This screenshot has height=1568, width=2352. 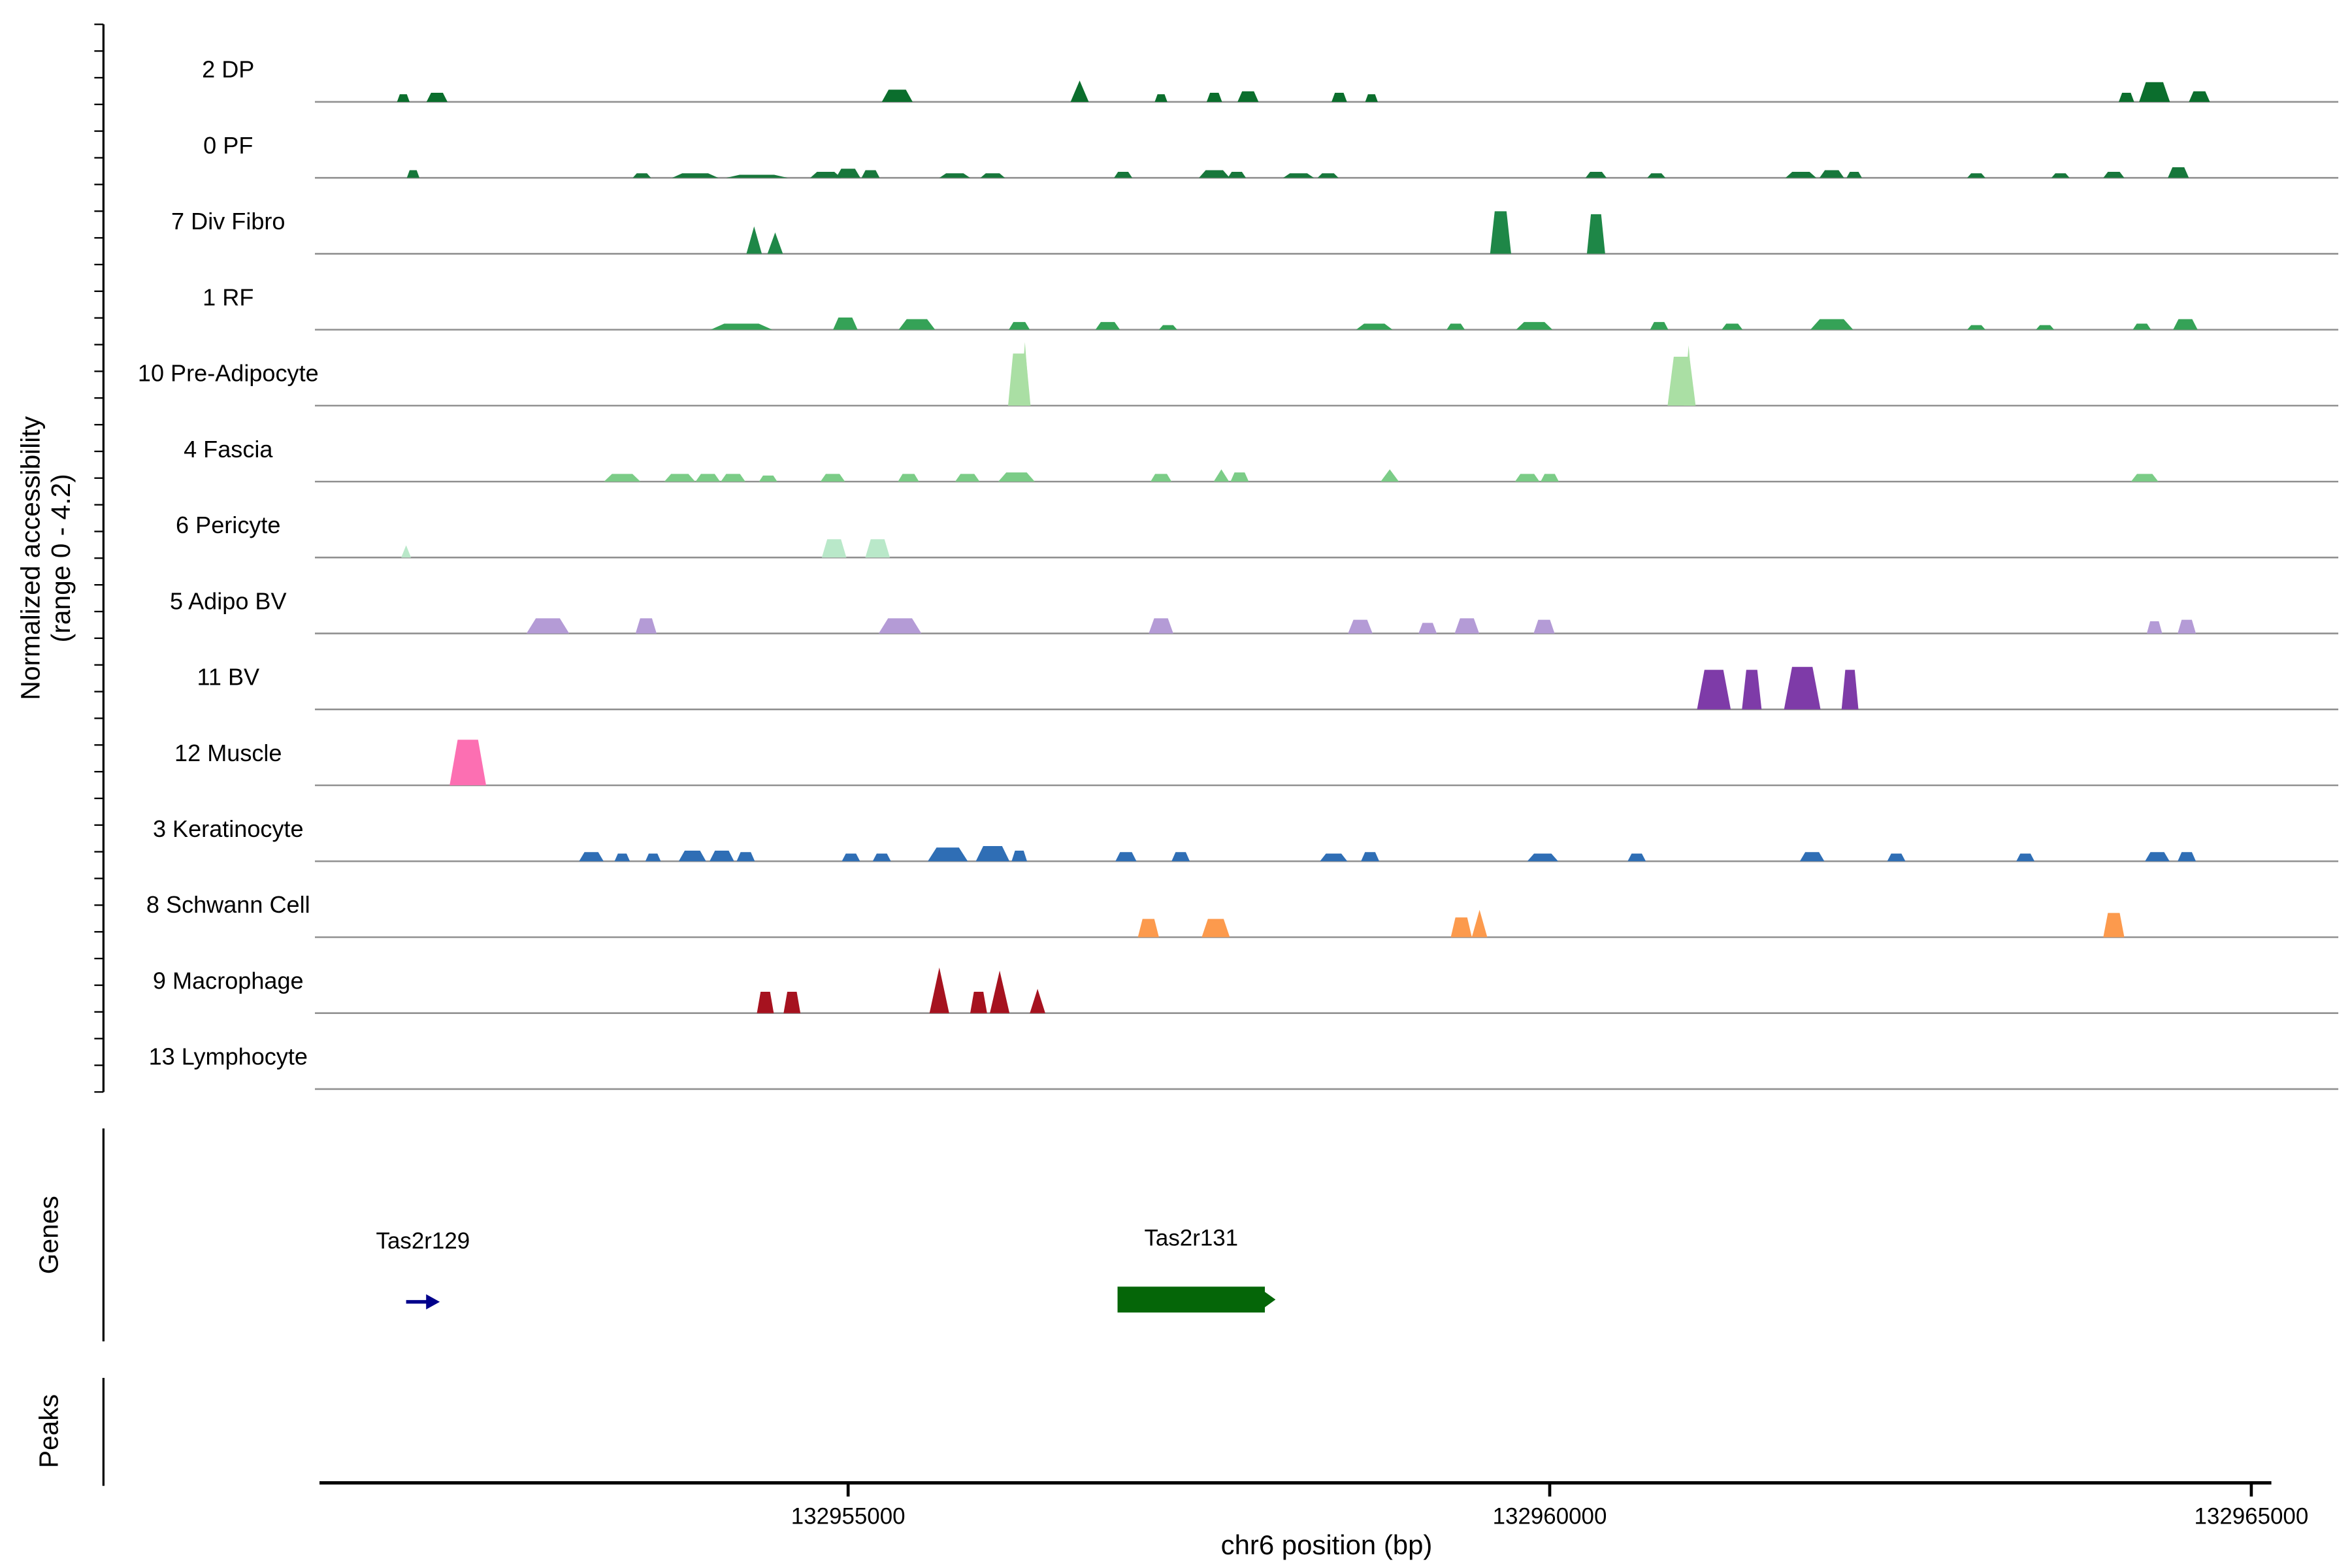 What do you see at coordinates (228, 677) in the screenshot?
I see `track-label: 11 BV` at bounding box center [228, 677].